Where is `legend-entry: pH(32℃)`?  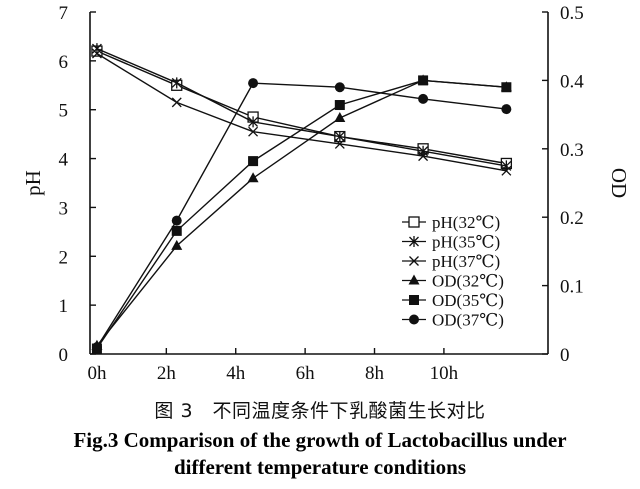
legend-entry: pH(32℃) is located at coordinates (451, 222).